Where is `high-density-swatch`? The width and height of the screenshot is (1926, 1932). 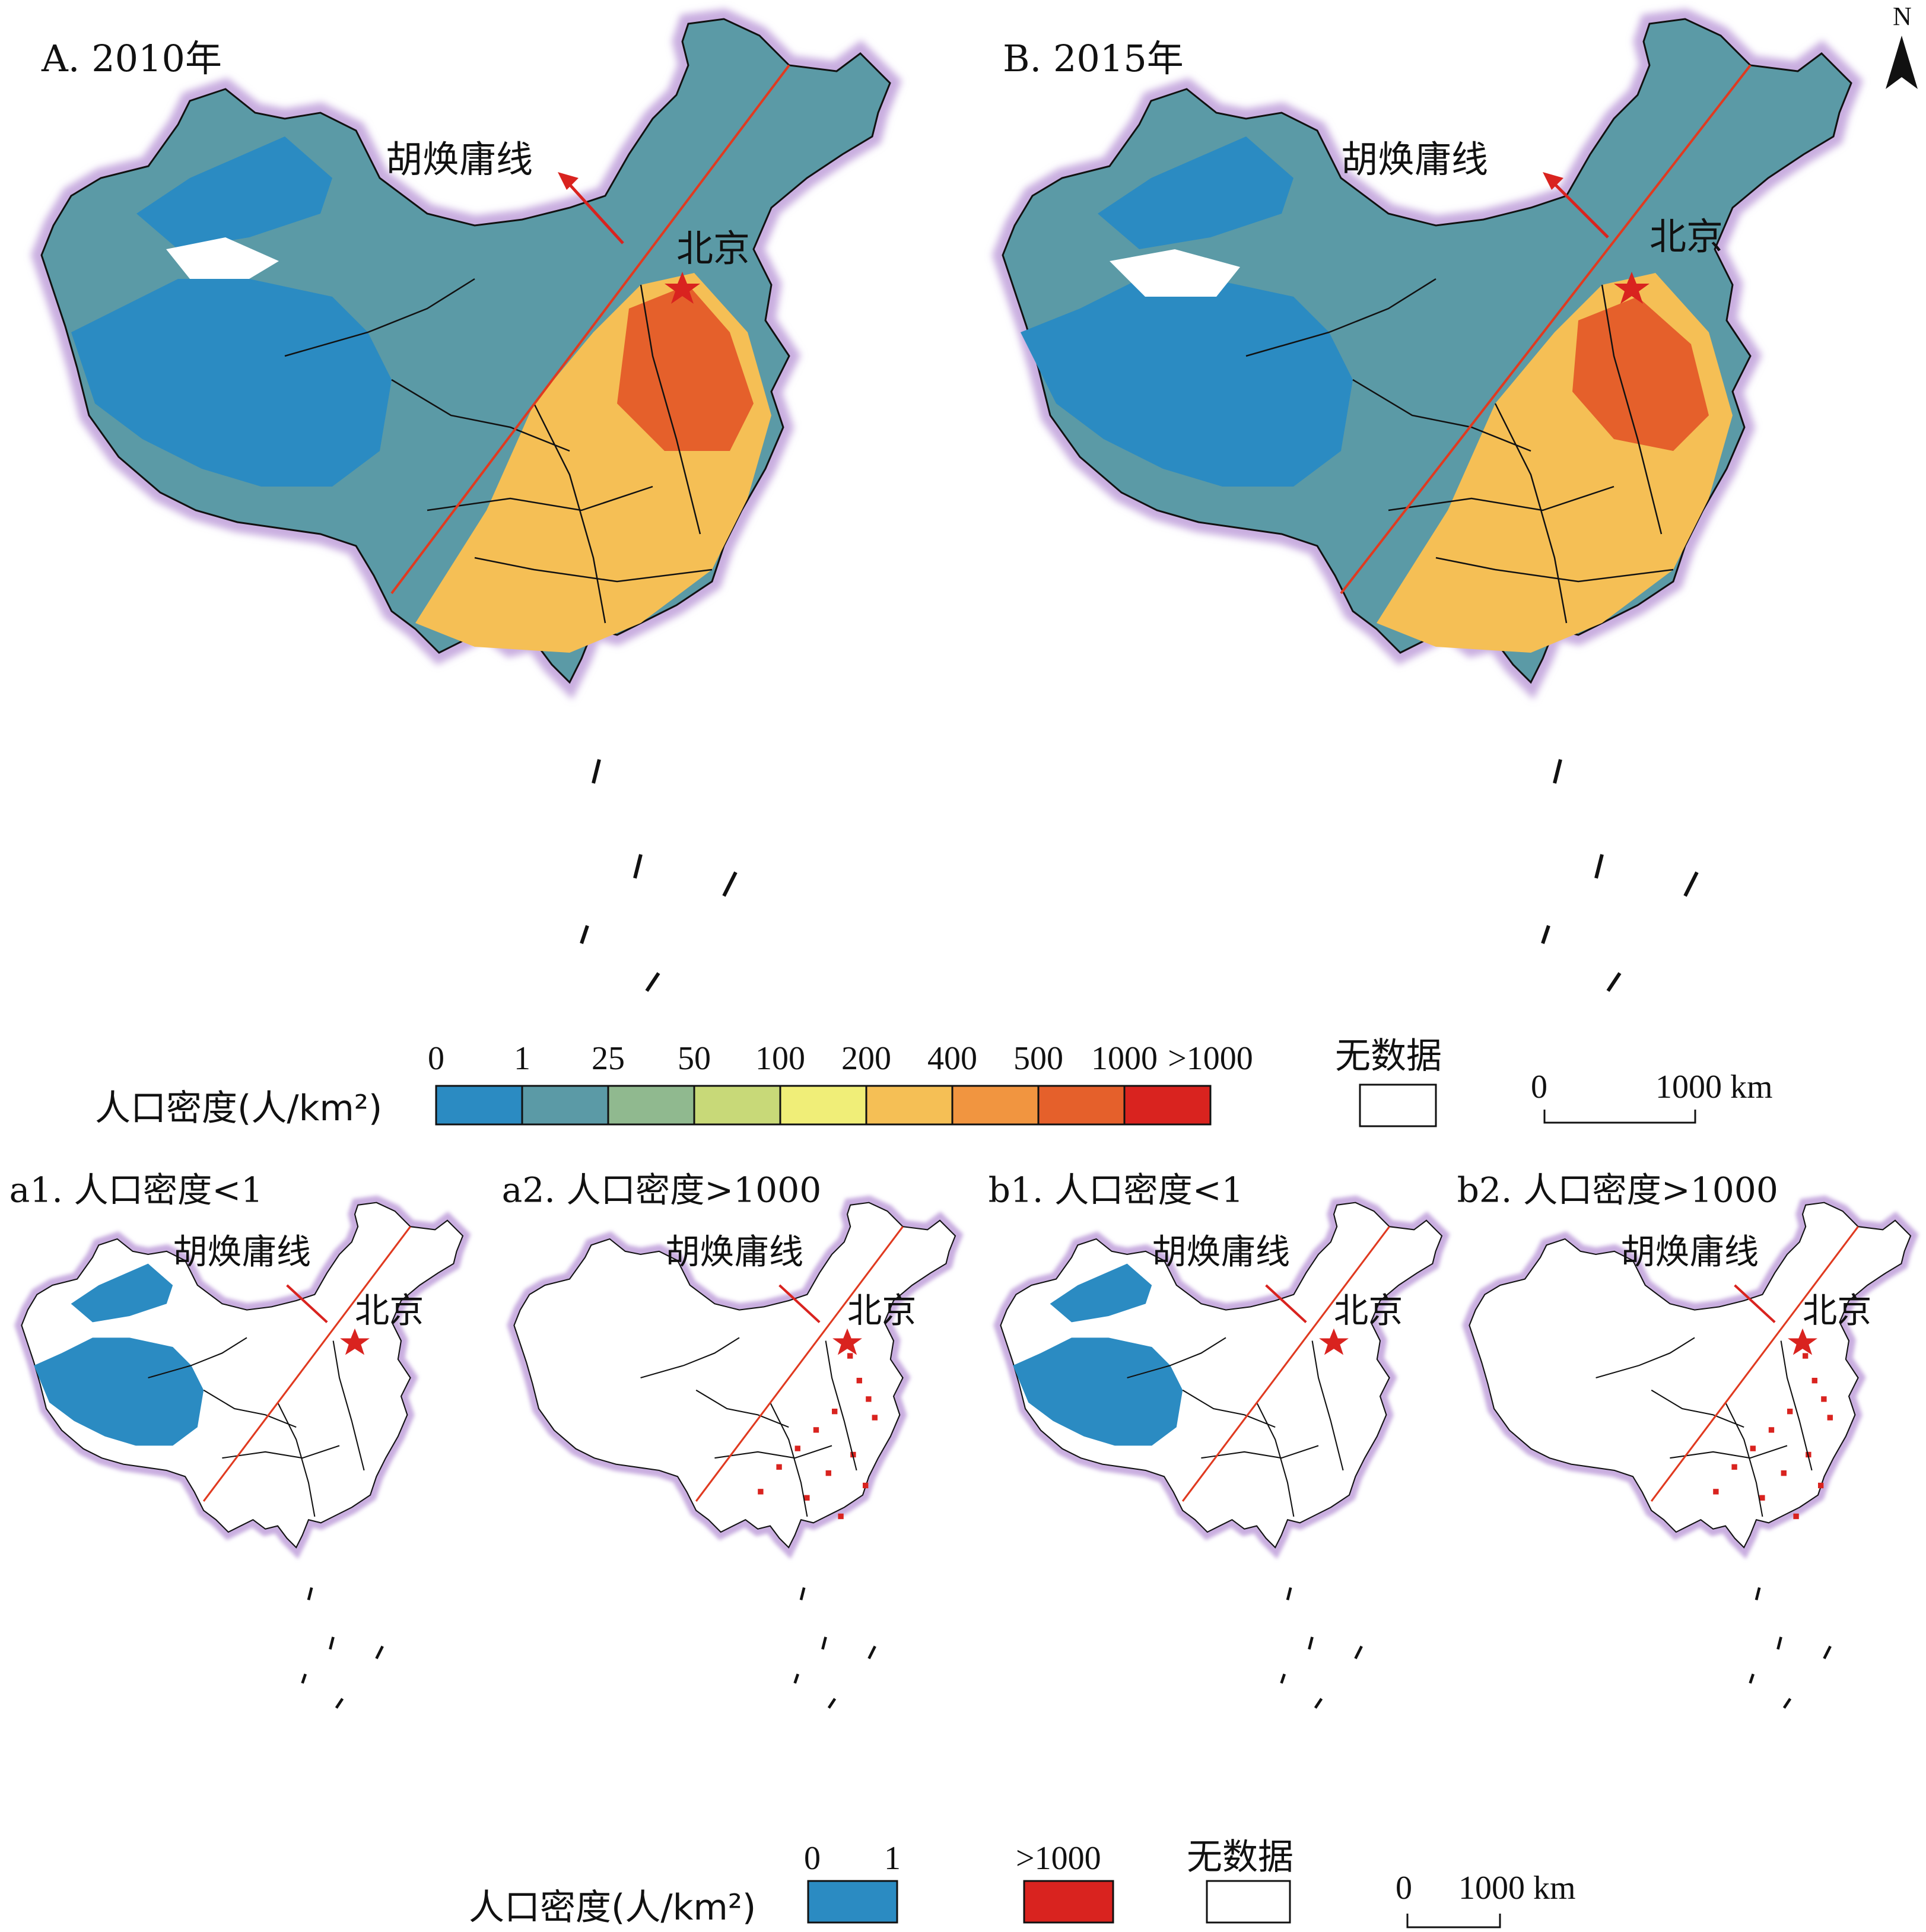
high-density-swatch is located at coordinates (1068, 1902).